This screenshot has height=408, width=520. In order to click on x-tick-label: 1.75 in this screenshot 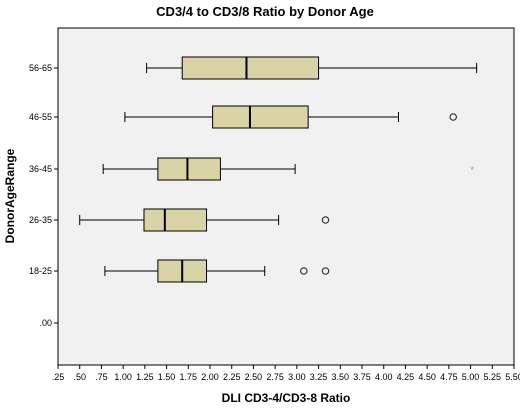, I will do `click(189, 377)`.